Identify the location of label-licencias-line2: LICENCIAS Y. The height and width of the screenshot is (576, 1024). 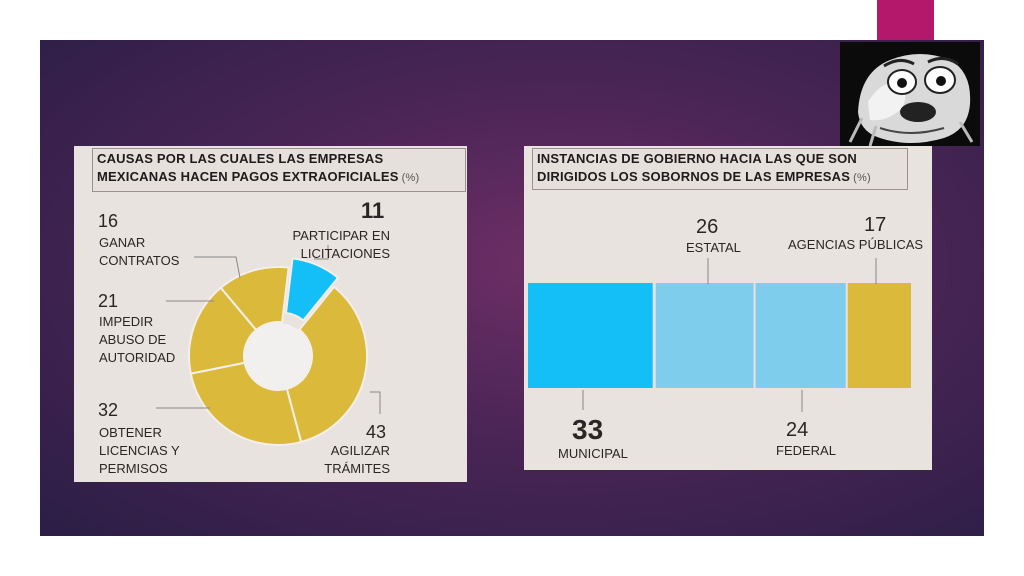
(139, 450).